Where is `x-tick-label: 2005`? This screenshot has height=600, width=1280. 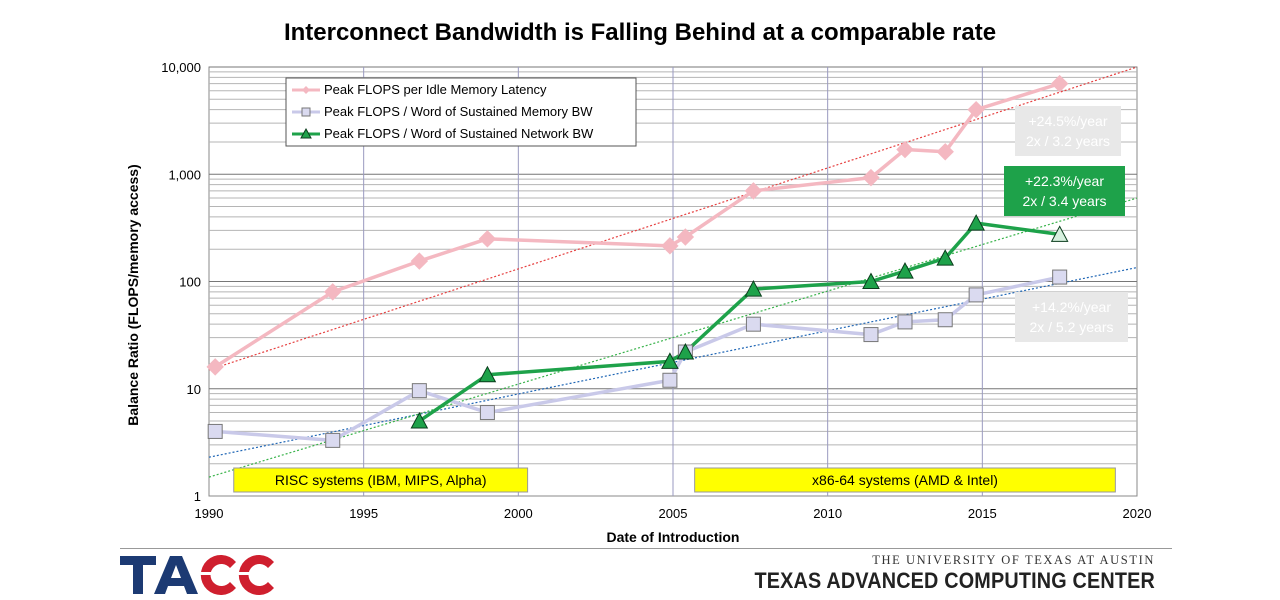 x-tick-label: 2005 is located at coordinates (673, 513).